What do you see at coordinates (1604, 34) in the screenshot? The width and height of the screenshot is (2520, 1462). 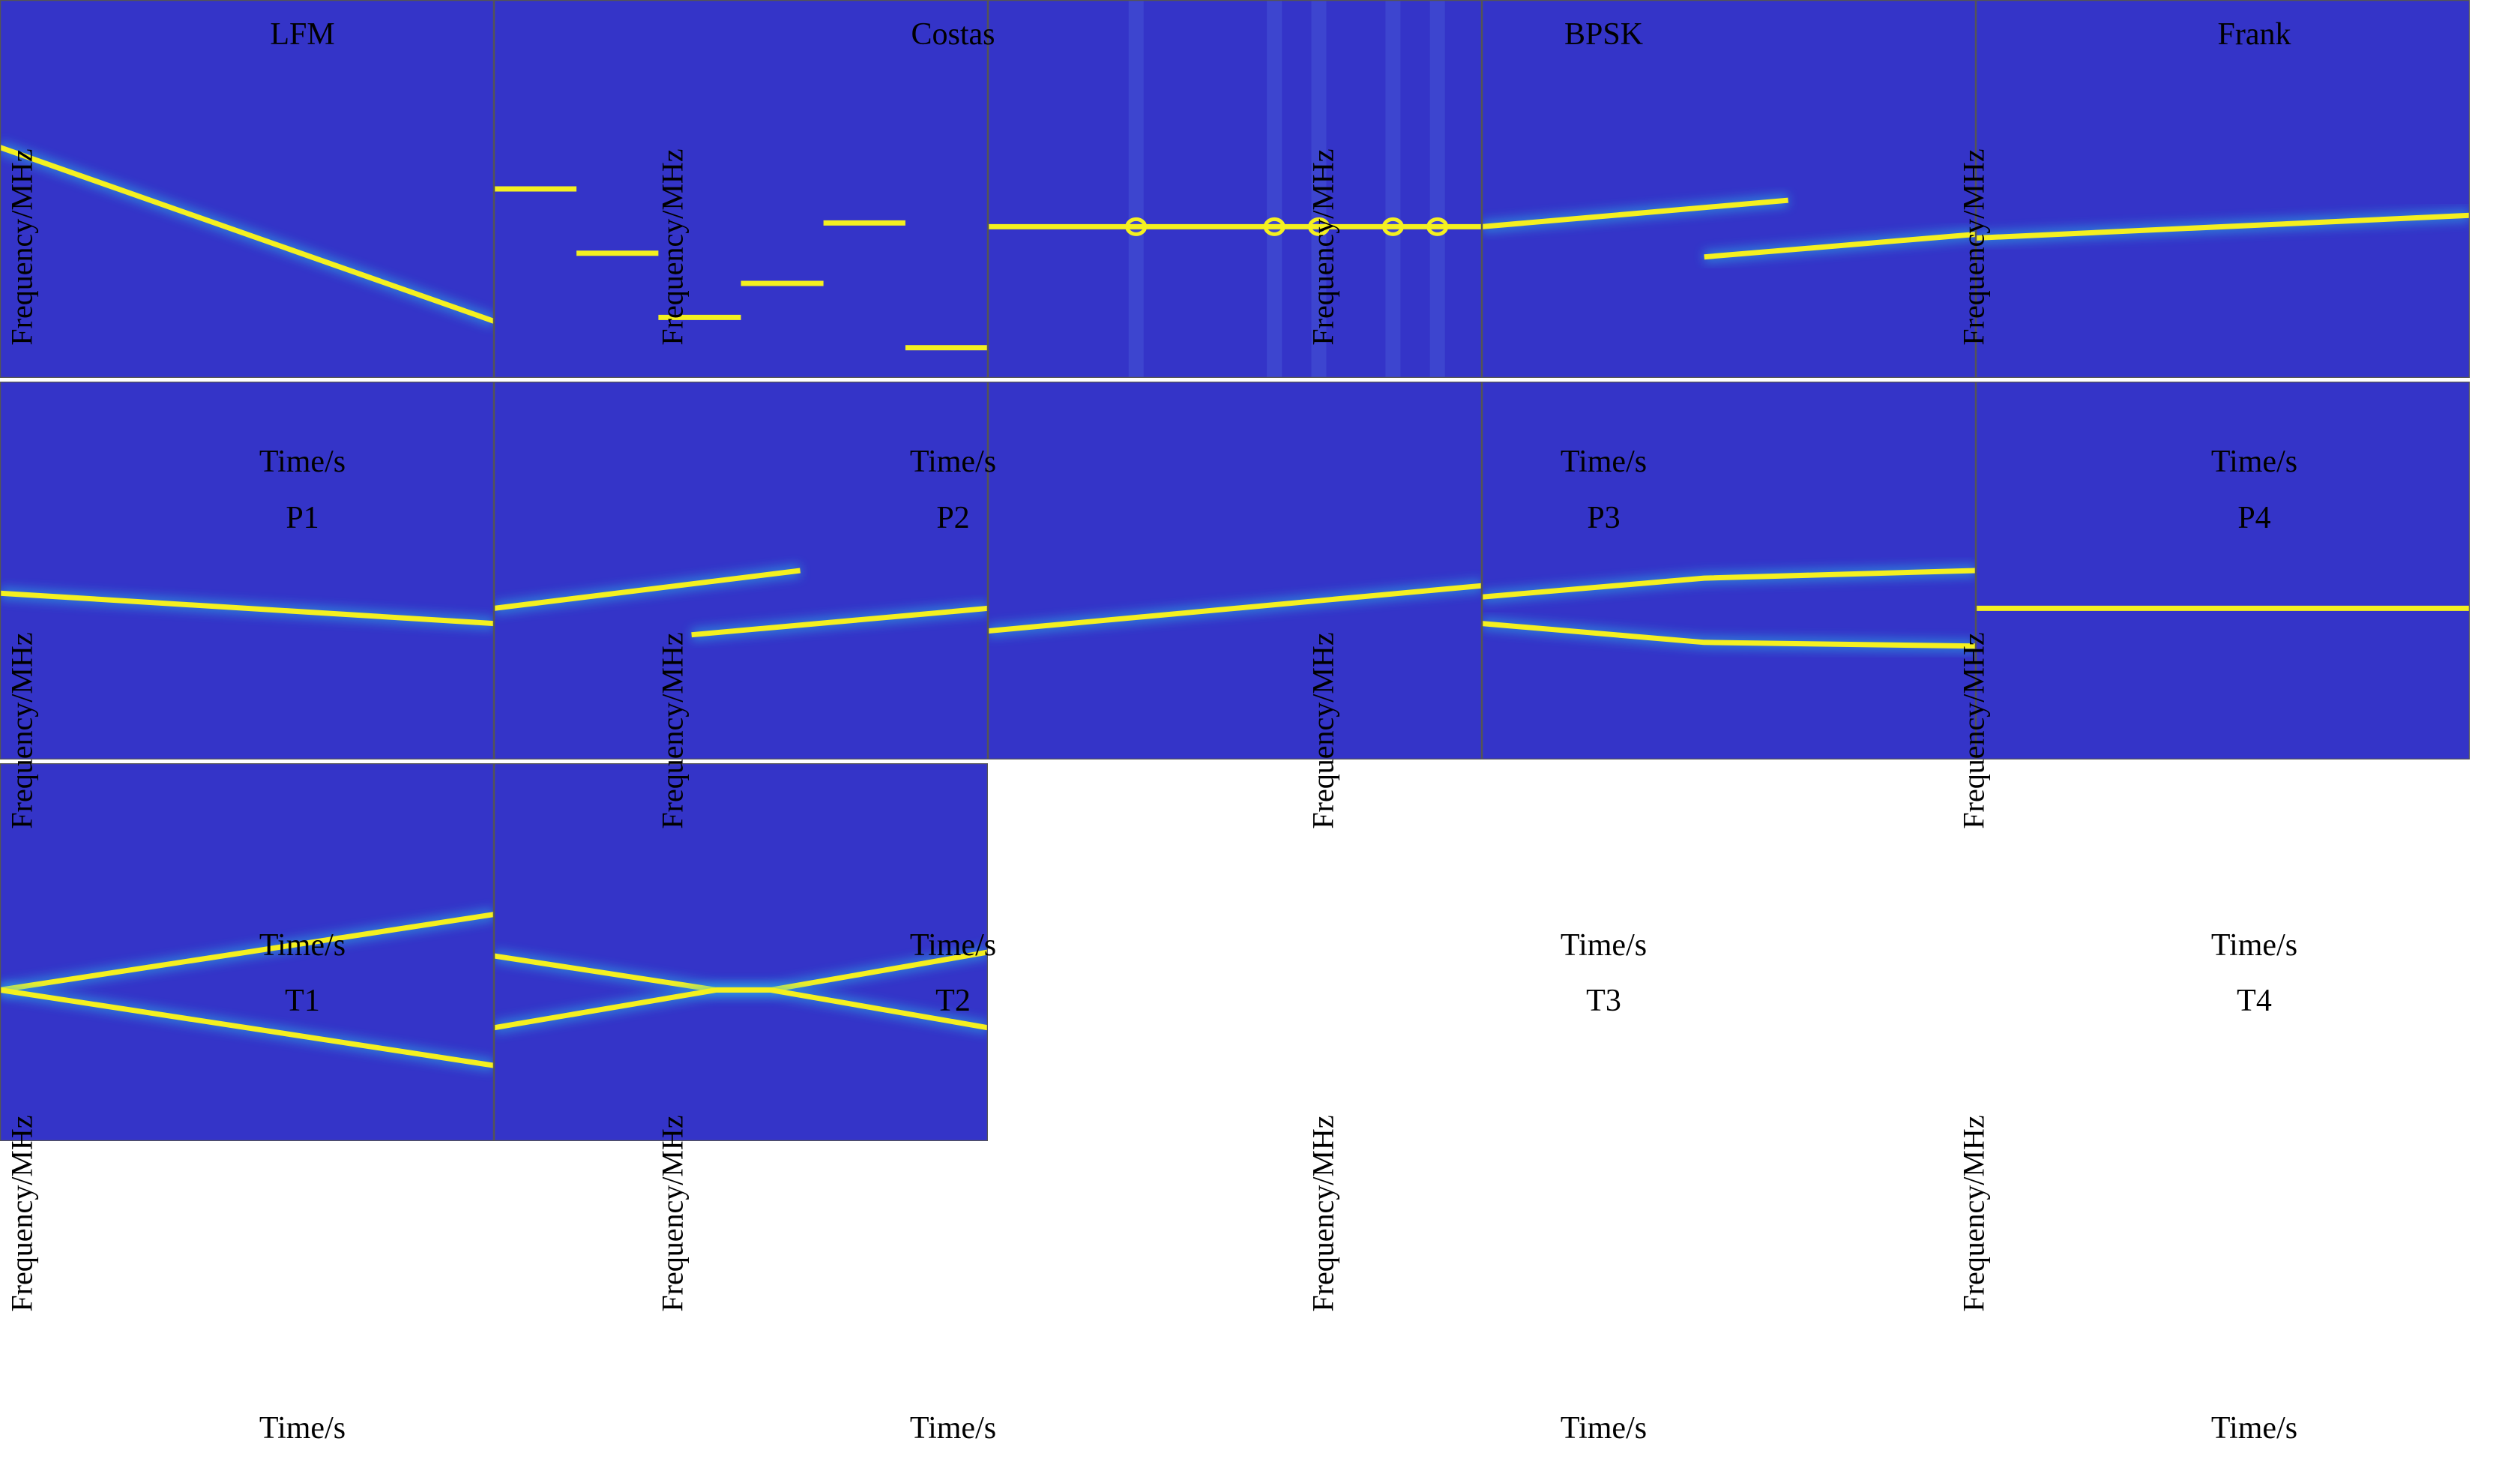 I see `chart-title: BPSK` at bounding box center [1604, 34].